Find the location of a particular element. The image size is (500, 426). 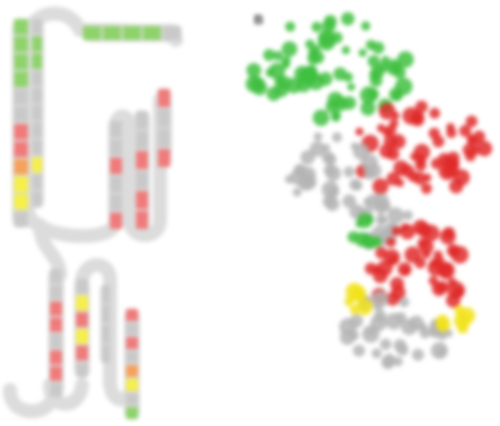

helix-top-bar-segment is located at coordinates (132, 33).